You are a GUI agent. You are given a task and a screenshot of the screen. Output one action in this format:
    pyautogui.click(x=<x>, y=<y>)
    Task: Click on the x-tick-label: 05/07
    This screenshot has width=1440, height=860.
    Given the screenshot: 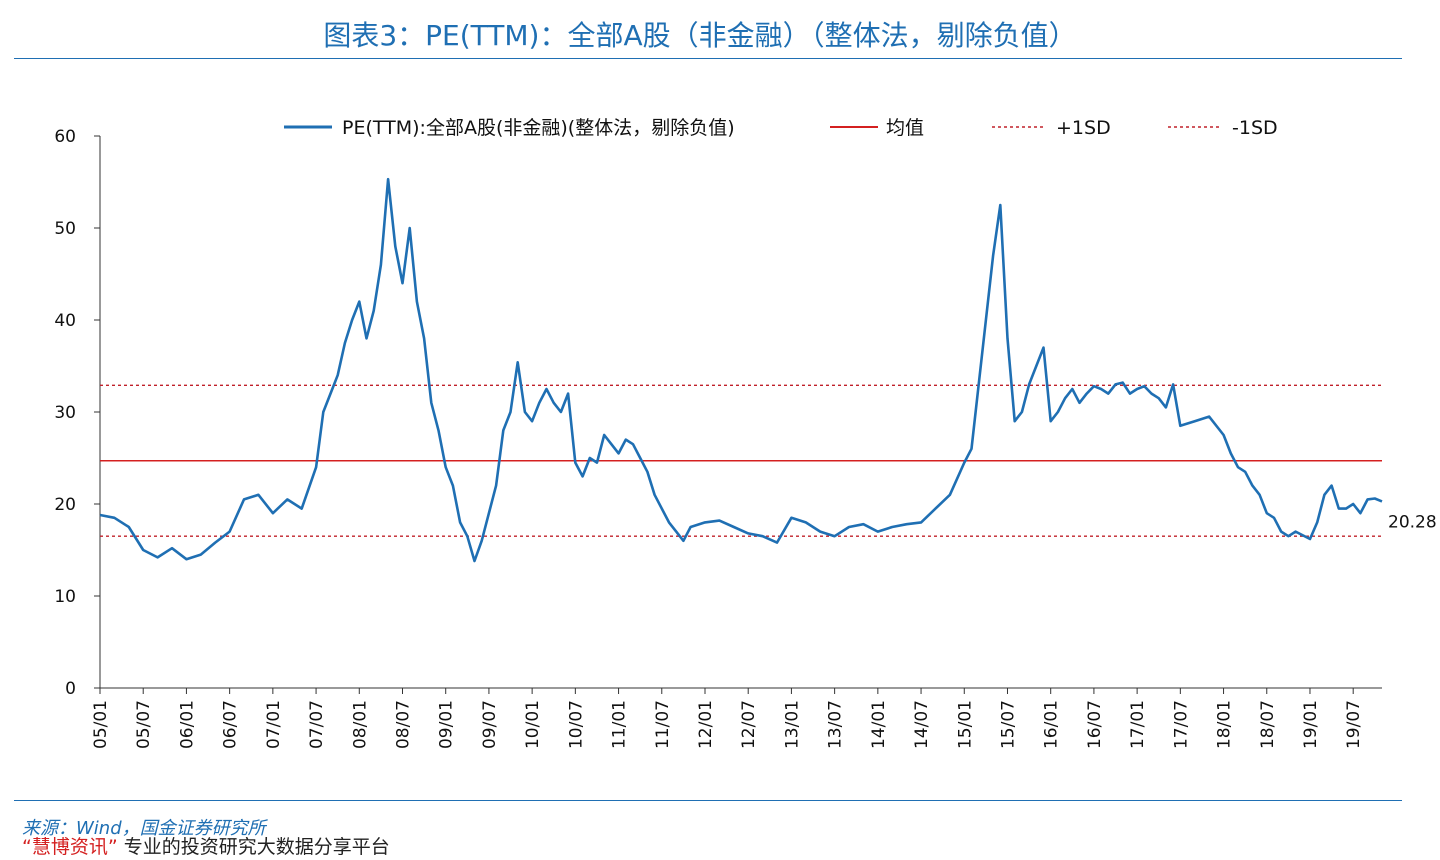 What is the action you would take?
    pyautogui.click(x=144, y=724)
    